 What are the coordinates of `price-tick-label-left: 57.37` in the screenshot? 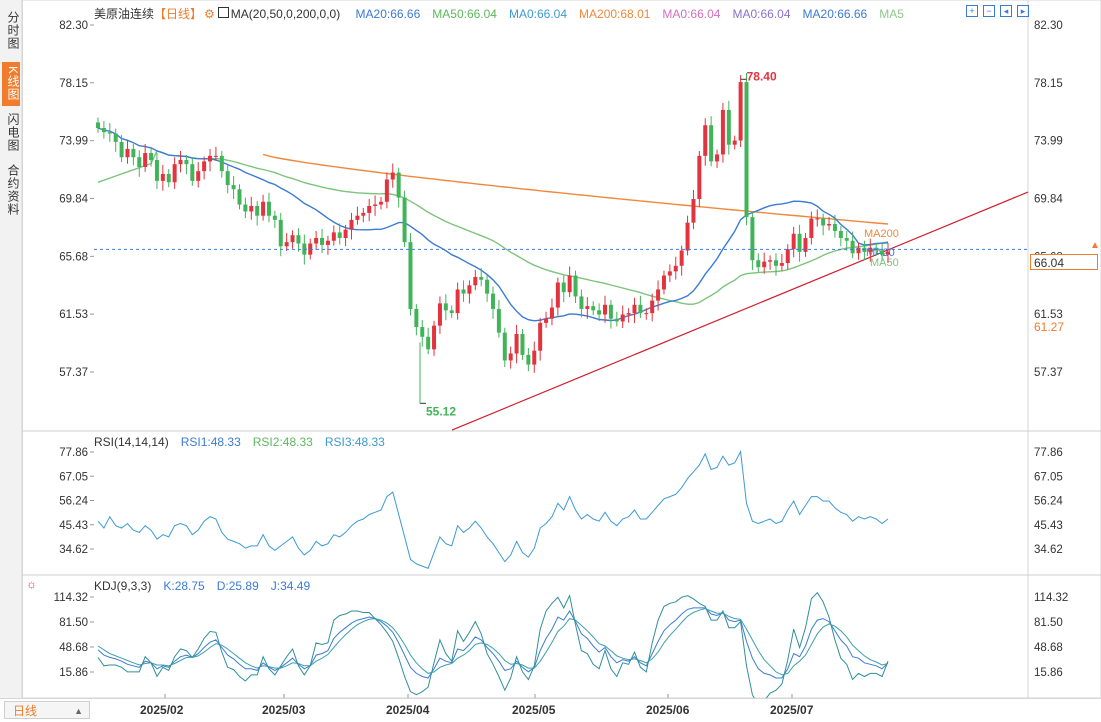 It's located at (73, 373).